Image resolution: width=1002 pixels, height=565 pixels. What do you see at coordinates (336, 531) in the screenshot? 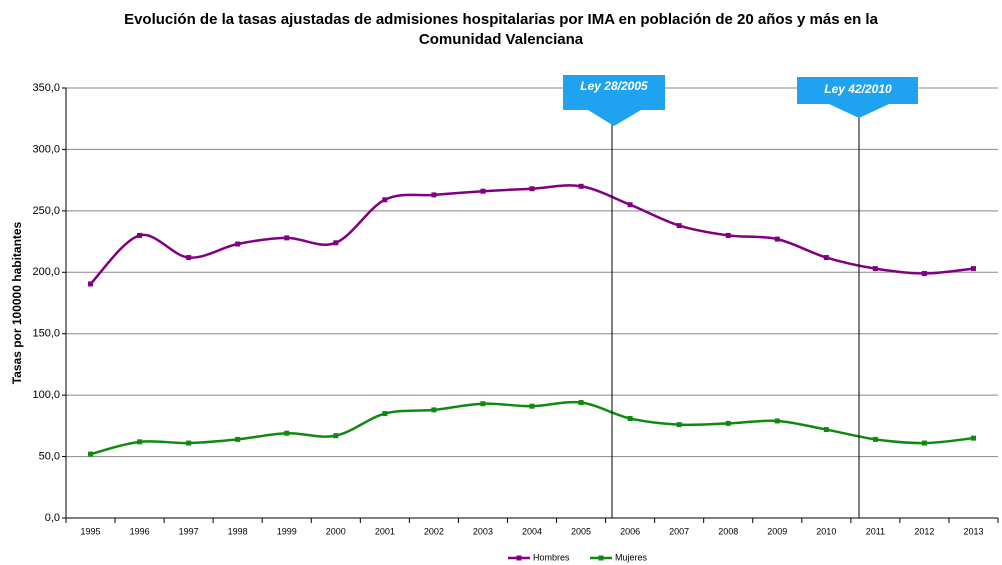
I see `x-tick-label: 2000` at bounding box center [336, 531].